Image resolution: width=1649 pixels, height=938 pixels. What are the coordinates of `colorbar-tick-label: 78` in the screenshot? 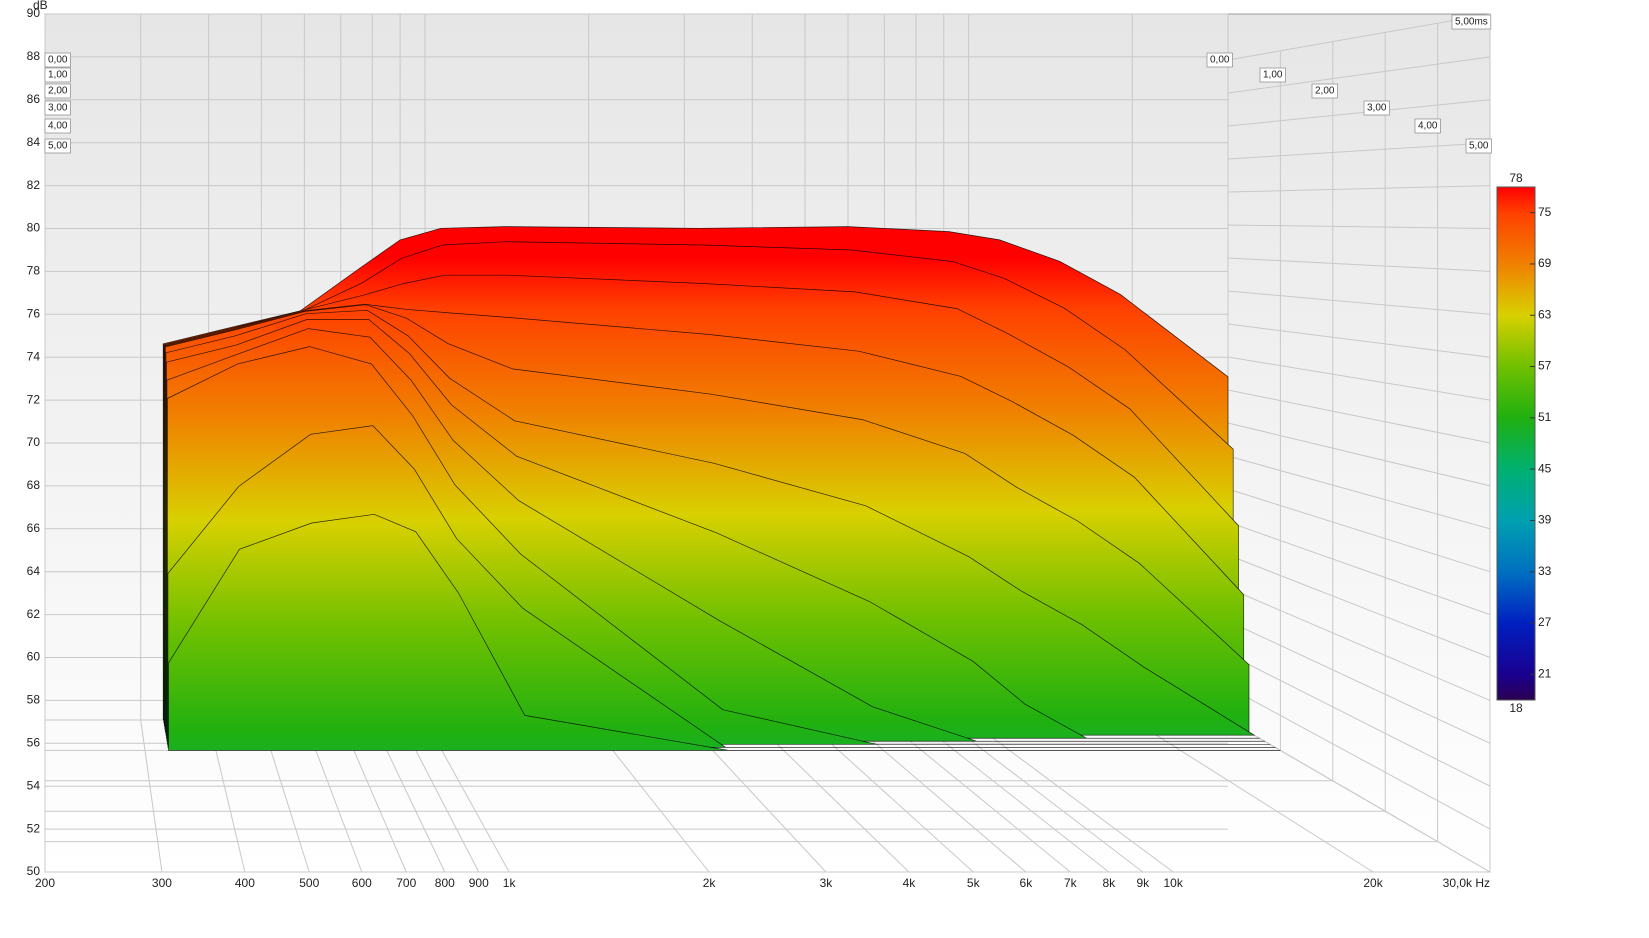 It's located at (1516, 178).